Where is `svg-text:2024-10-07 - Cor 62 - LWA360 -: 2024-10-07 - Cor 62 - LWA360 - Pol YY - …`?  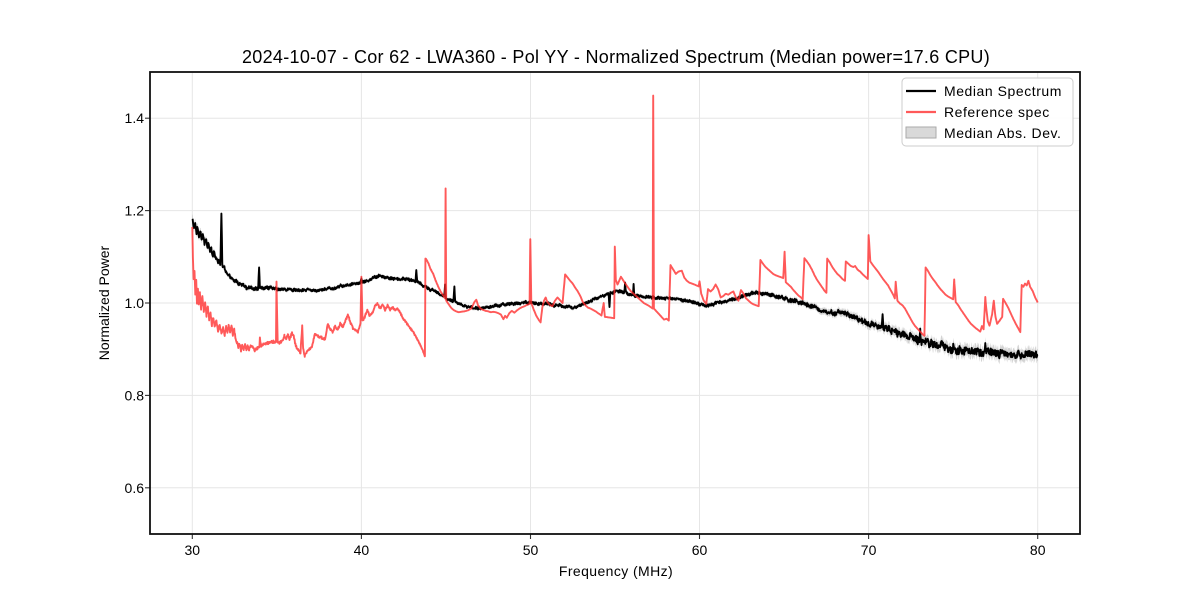
svg-text:2024-10-07 - Cor 62 - LWA360 -: 2024-10-07 - Cor 62 - LWA360 - Pol YY - … is located at coordinates (616, 57).